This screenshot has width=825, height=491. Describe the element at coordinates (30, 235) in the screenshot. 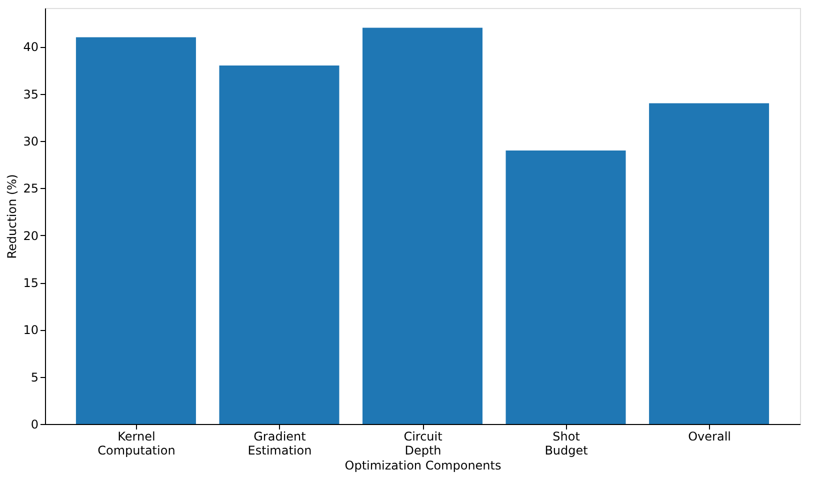

I see `y-tick-label: 20` at that location.